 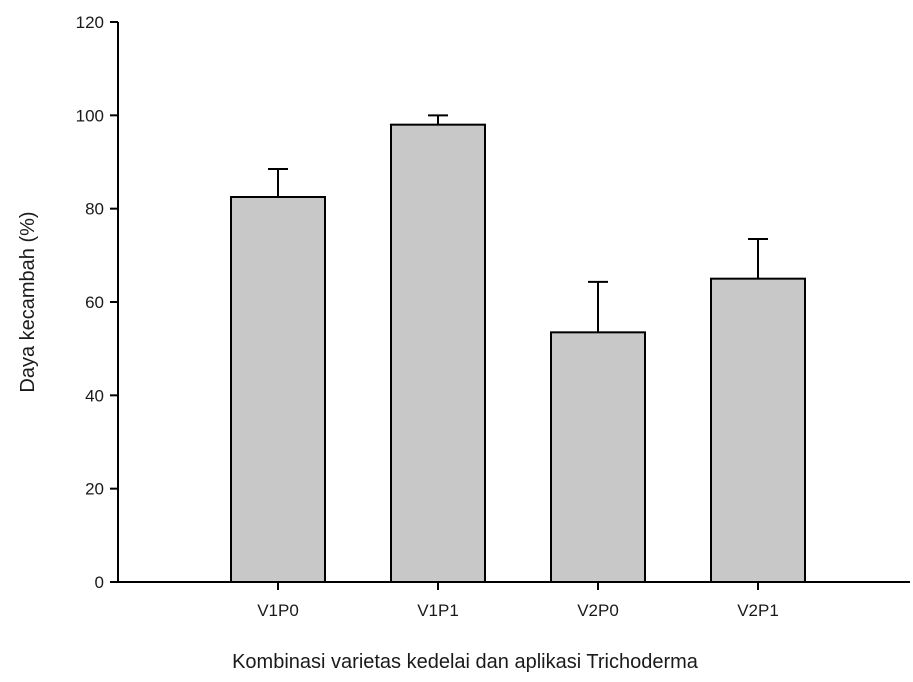 What do you see at coordinates (278, 610) in the screenshot?
I see `x-tick-label: V1P0` at bounding box center [278, 610].